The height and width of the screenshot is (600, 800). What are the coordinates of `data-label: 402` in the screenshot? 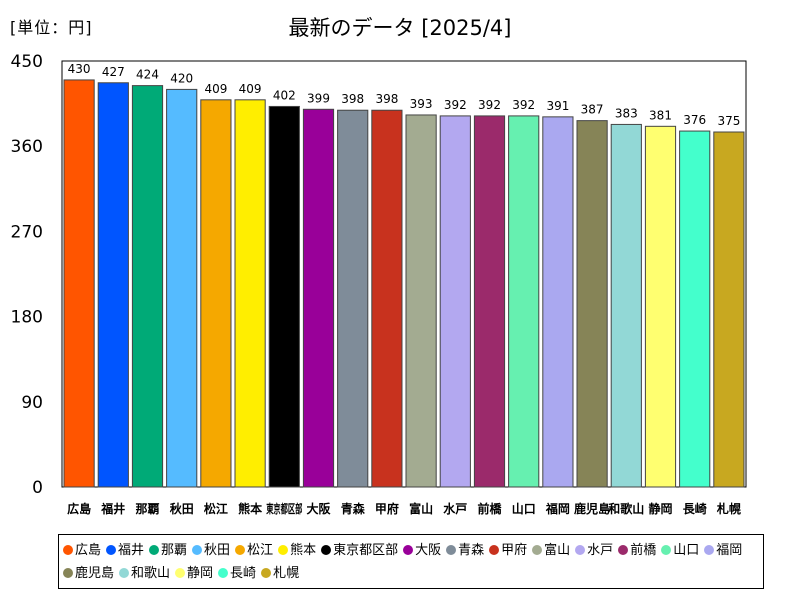 It's located at (284, 95).